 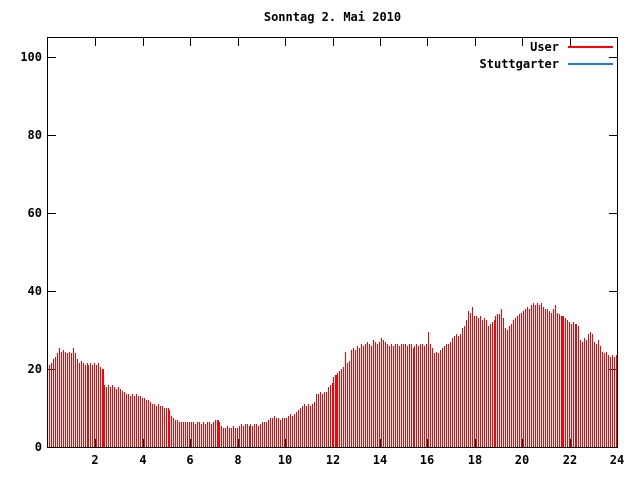 I want to click on legend-line-stuttgarter-icon, so click(x=590, y=63).